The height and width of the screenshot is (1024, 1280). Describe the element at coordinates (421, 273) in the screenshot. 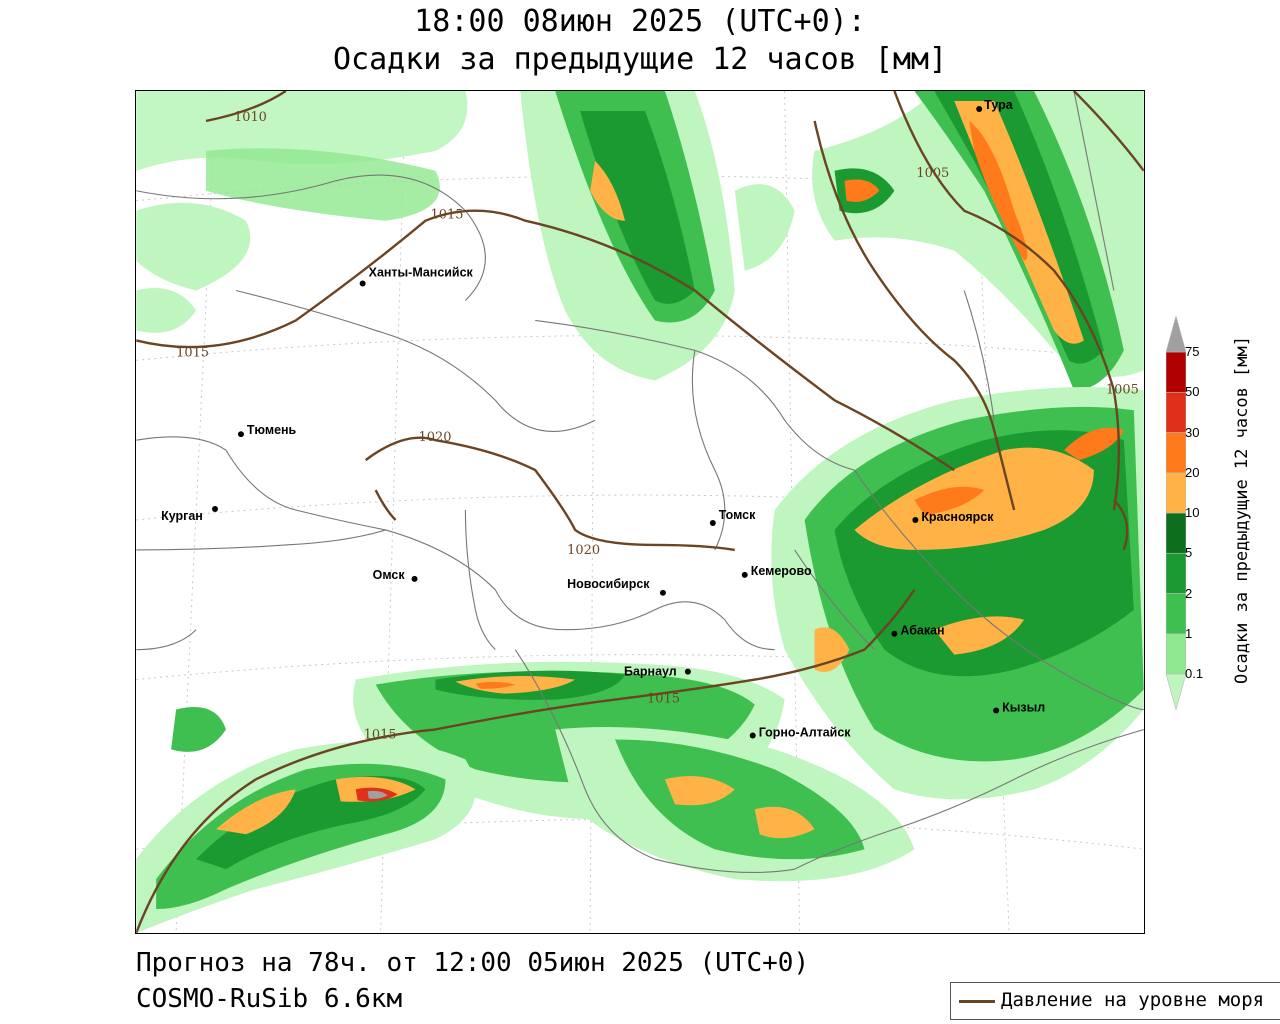

I see `svg-text: Ханты-Мансийск` at that location.